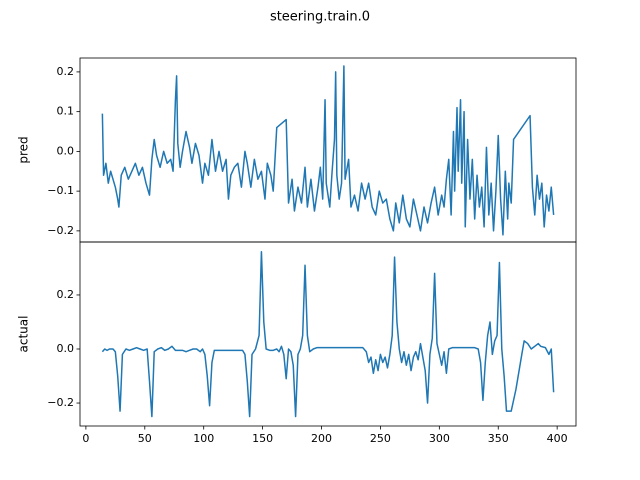  What do you see at coordinates (203, 438) in the screenshot?
I see `x-tick-label: 100` at bounding box center [203, 438].